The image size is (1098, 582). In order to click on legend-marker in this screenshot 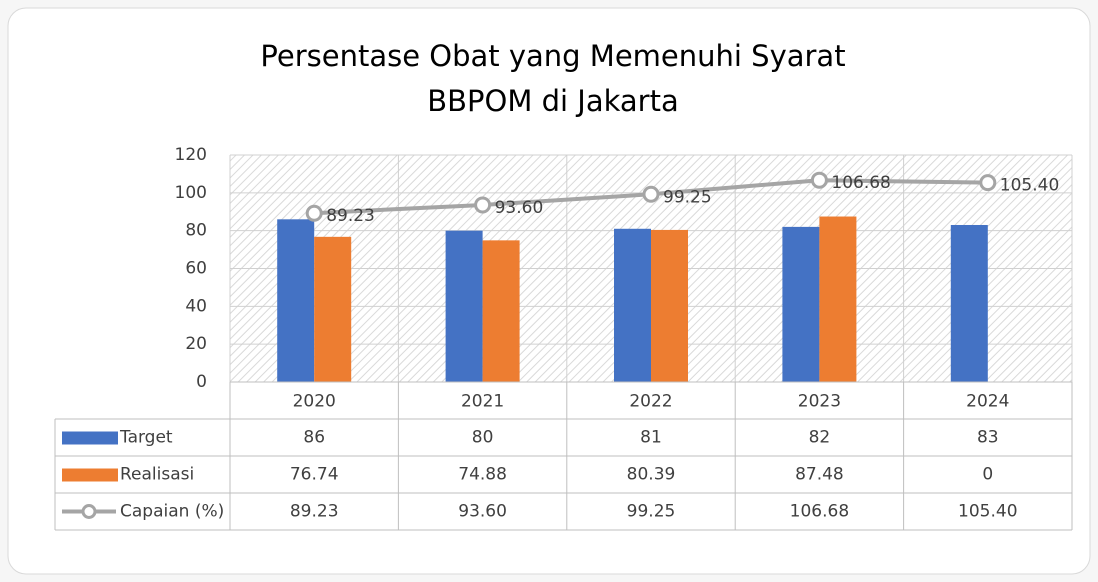, I will do `click(89, 511)`.